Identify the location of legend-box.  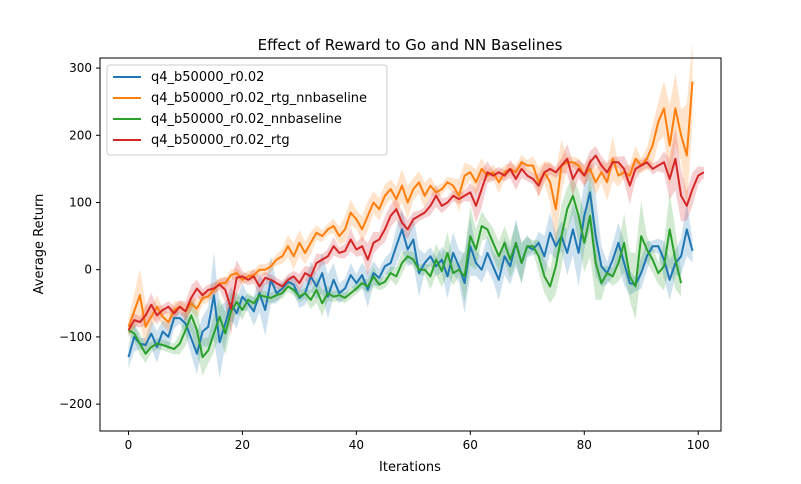
(247, 110).